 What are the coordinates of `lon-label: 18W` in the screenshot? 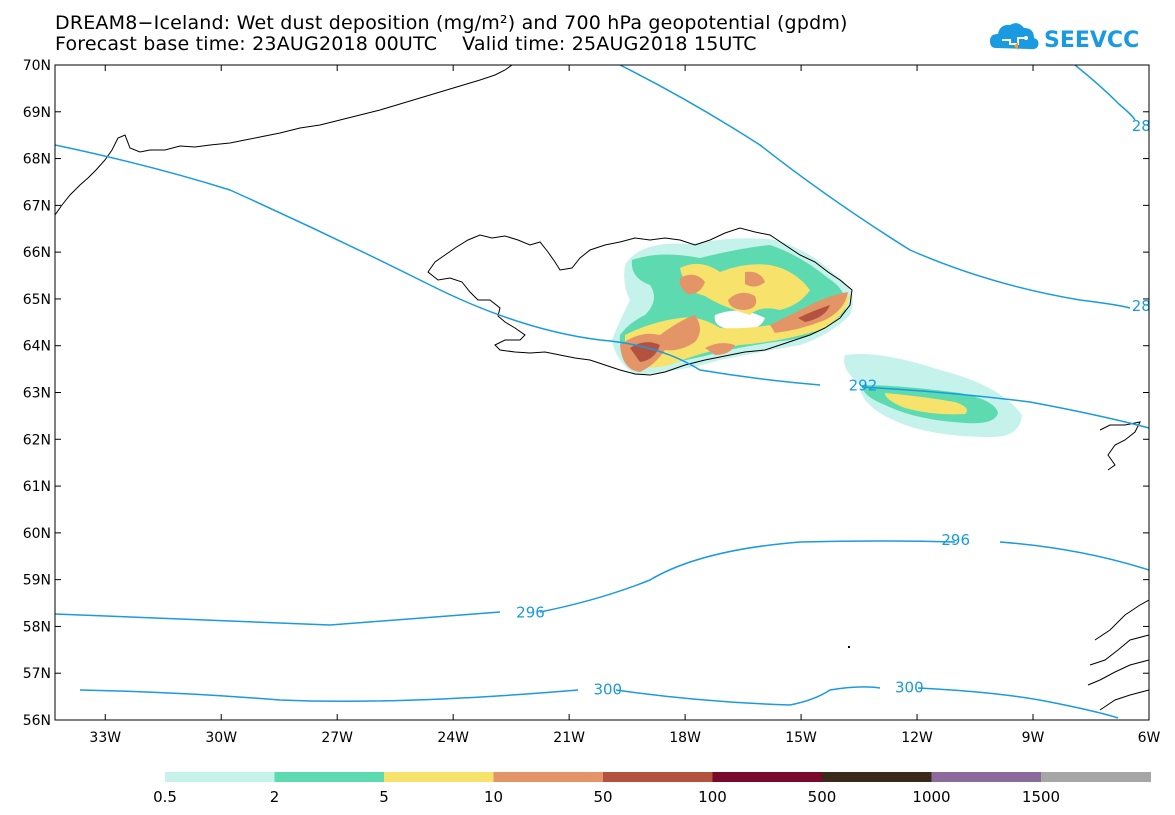 It's located at (685, 738).